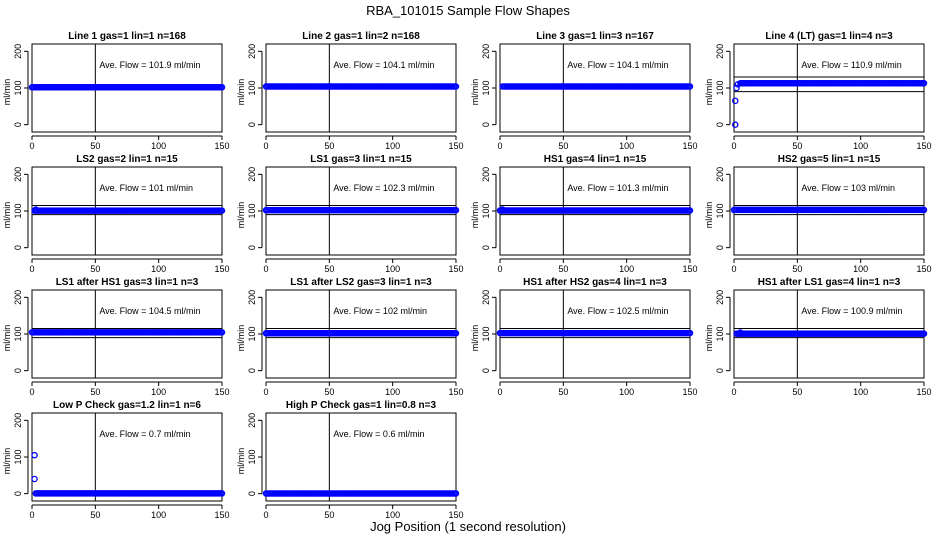  What do you see at coordinates (127, 405) in the screenshot?
I see `panel-title: Low P Check gas=1.2 lin=1 n=6` at bounding box center [127, 405].